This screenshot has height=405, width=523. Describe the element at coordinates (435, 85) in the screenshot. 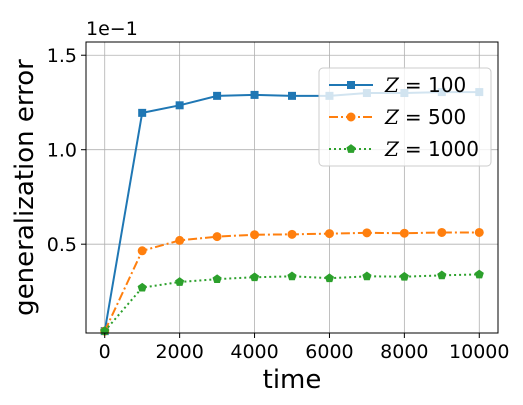

I see `legend-value: = 100` at that location.